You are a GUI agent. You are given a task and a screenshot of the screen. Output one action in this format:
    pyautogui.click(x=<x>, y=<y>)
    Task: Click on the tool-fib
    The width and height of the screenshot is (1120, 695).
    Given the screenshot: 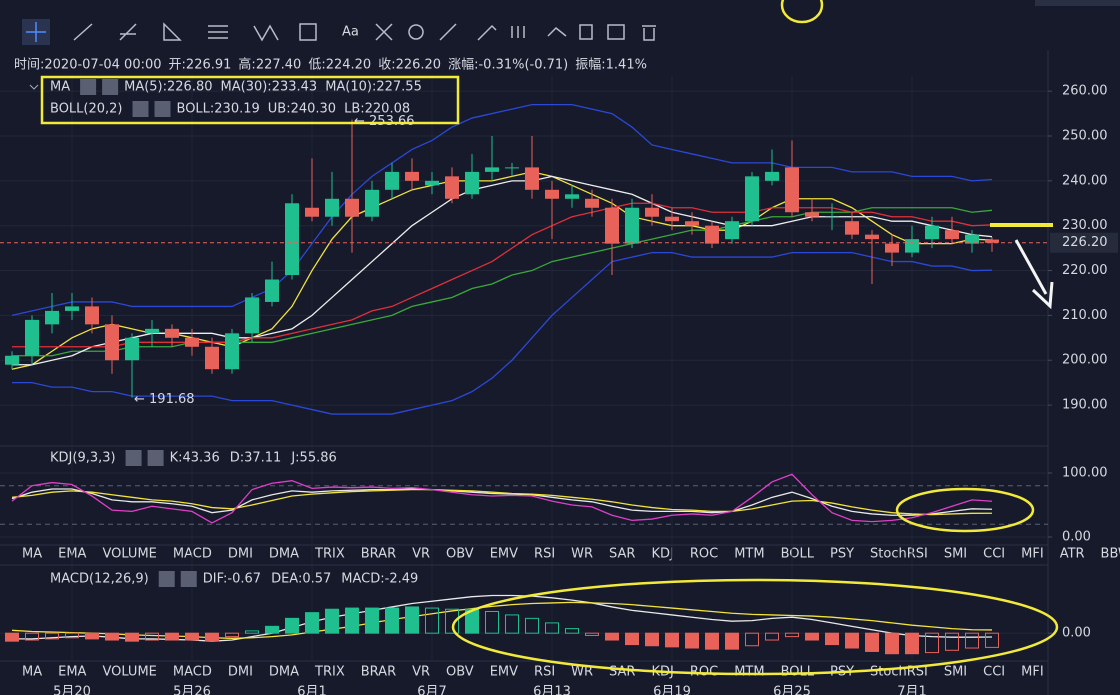 What is the action you would take?
    pyautogui.click(x=218, y=32)
    